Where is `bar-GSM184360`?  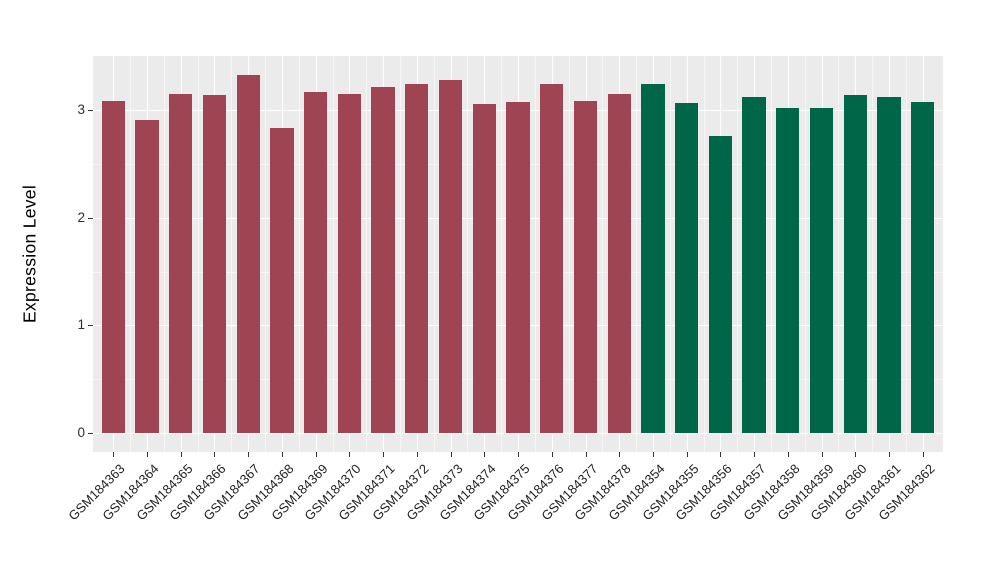
bar-GSM184360 is located at coordinates (855, 264).